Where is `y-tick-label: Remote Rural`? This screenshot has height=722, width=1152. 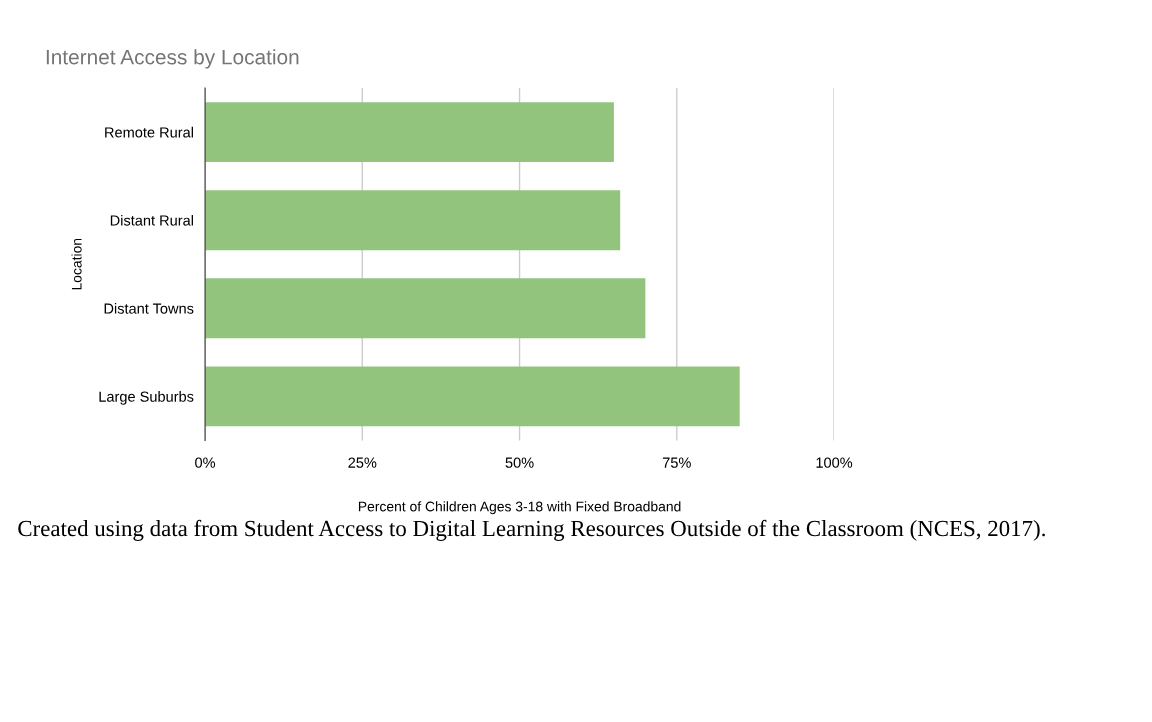 y-tick-label: Remote Rural is located at coordinates (149, 132).